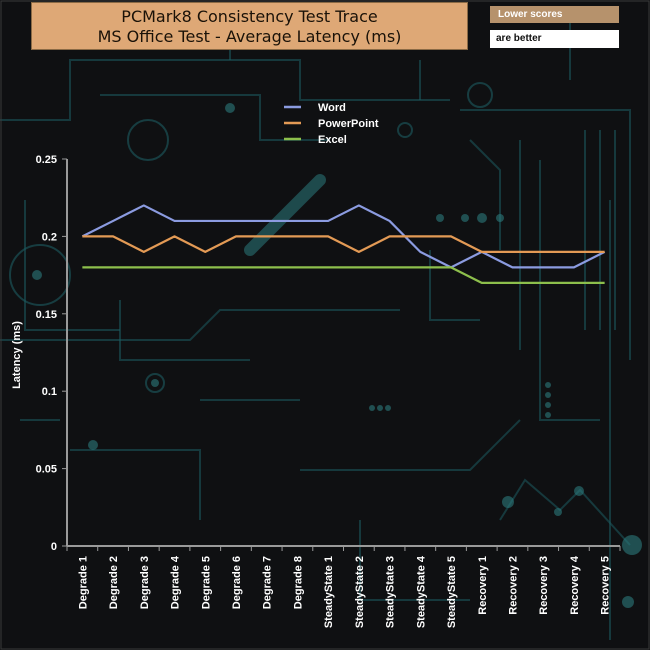 This screenshot has width=650, height=650. I want to click on x-tick-label: Degrade 2, so click(114, 582).